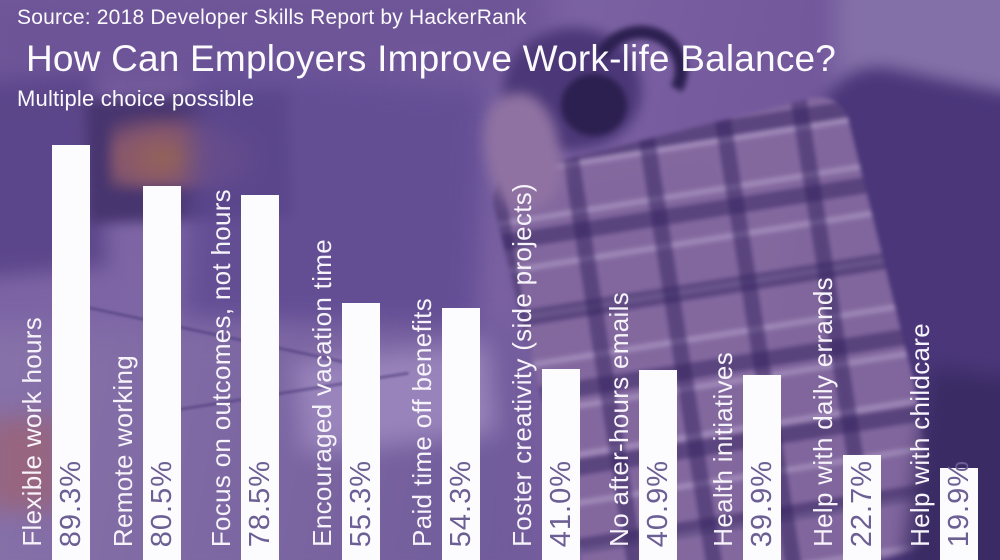 The width and height of the screenshot is (1000, 560). I want to click on bar-category-label: Paid time off benefits, so click(422, 422).